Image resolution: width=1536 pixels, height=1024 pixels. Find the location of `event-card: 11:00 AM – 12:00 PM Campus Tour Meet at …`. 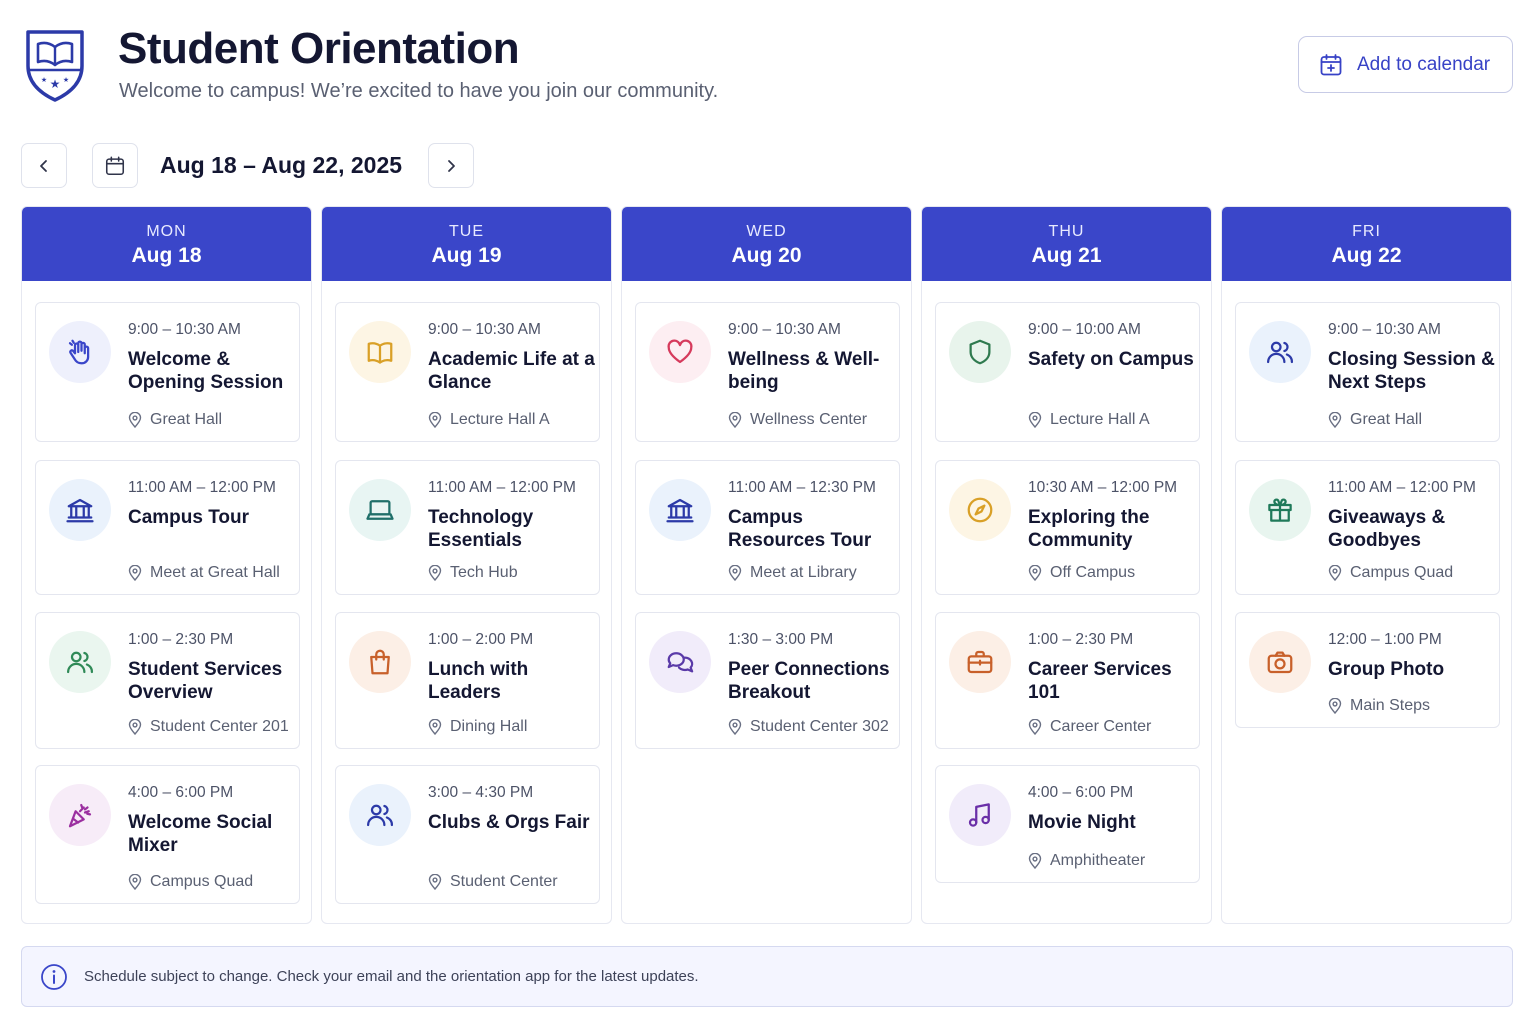

event-card: 11:00 AM – 12:00 PM Campus Tour Meet at … is located at coordinates (167, 527).